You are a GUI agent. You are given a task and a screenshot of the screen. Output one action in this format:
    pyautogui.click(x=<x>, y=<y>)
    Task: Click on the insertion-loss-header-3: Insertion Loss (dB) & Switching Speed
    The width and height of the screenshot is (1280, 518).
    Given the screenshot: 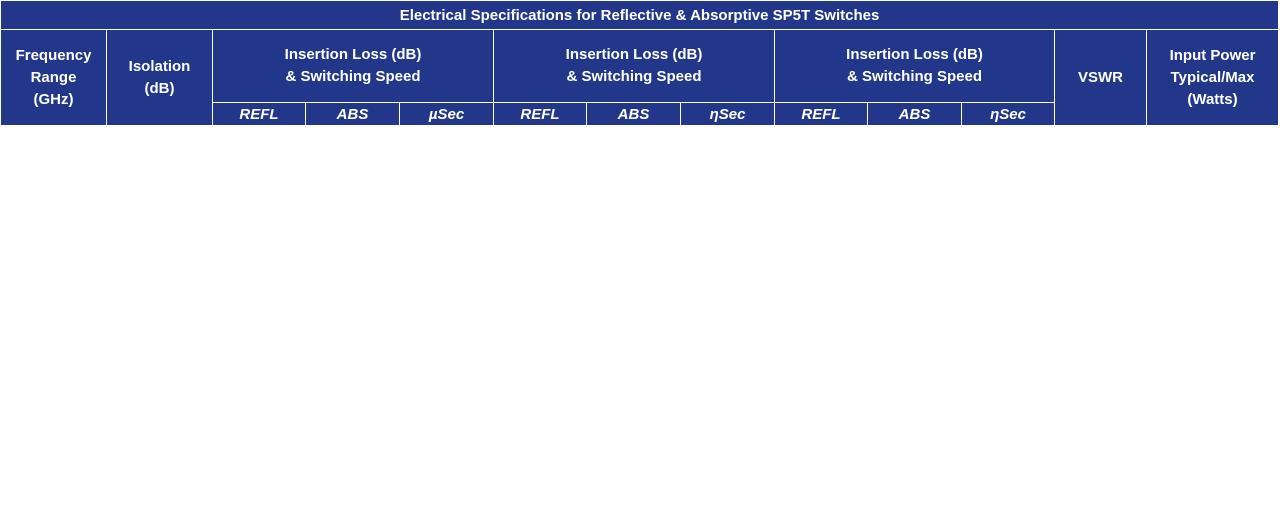 What is the action you would take?
    pyautogui.click(x=914, y=66)
    